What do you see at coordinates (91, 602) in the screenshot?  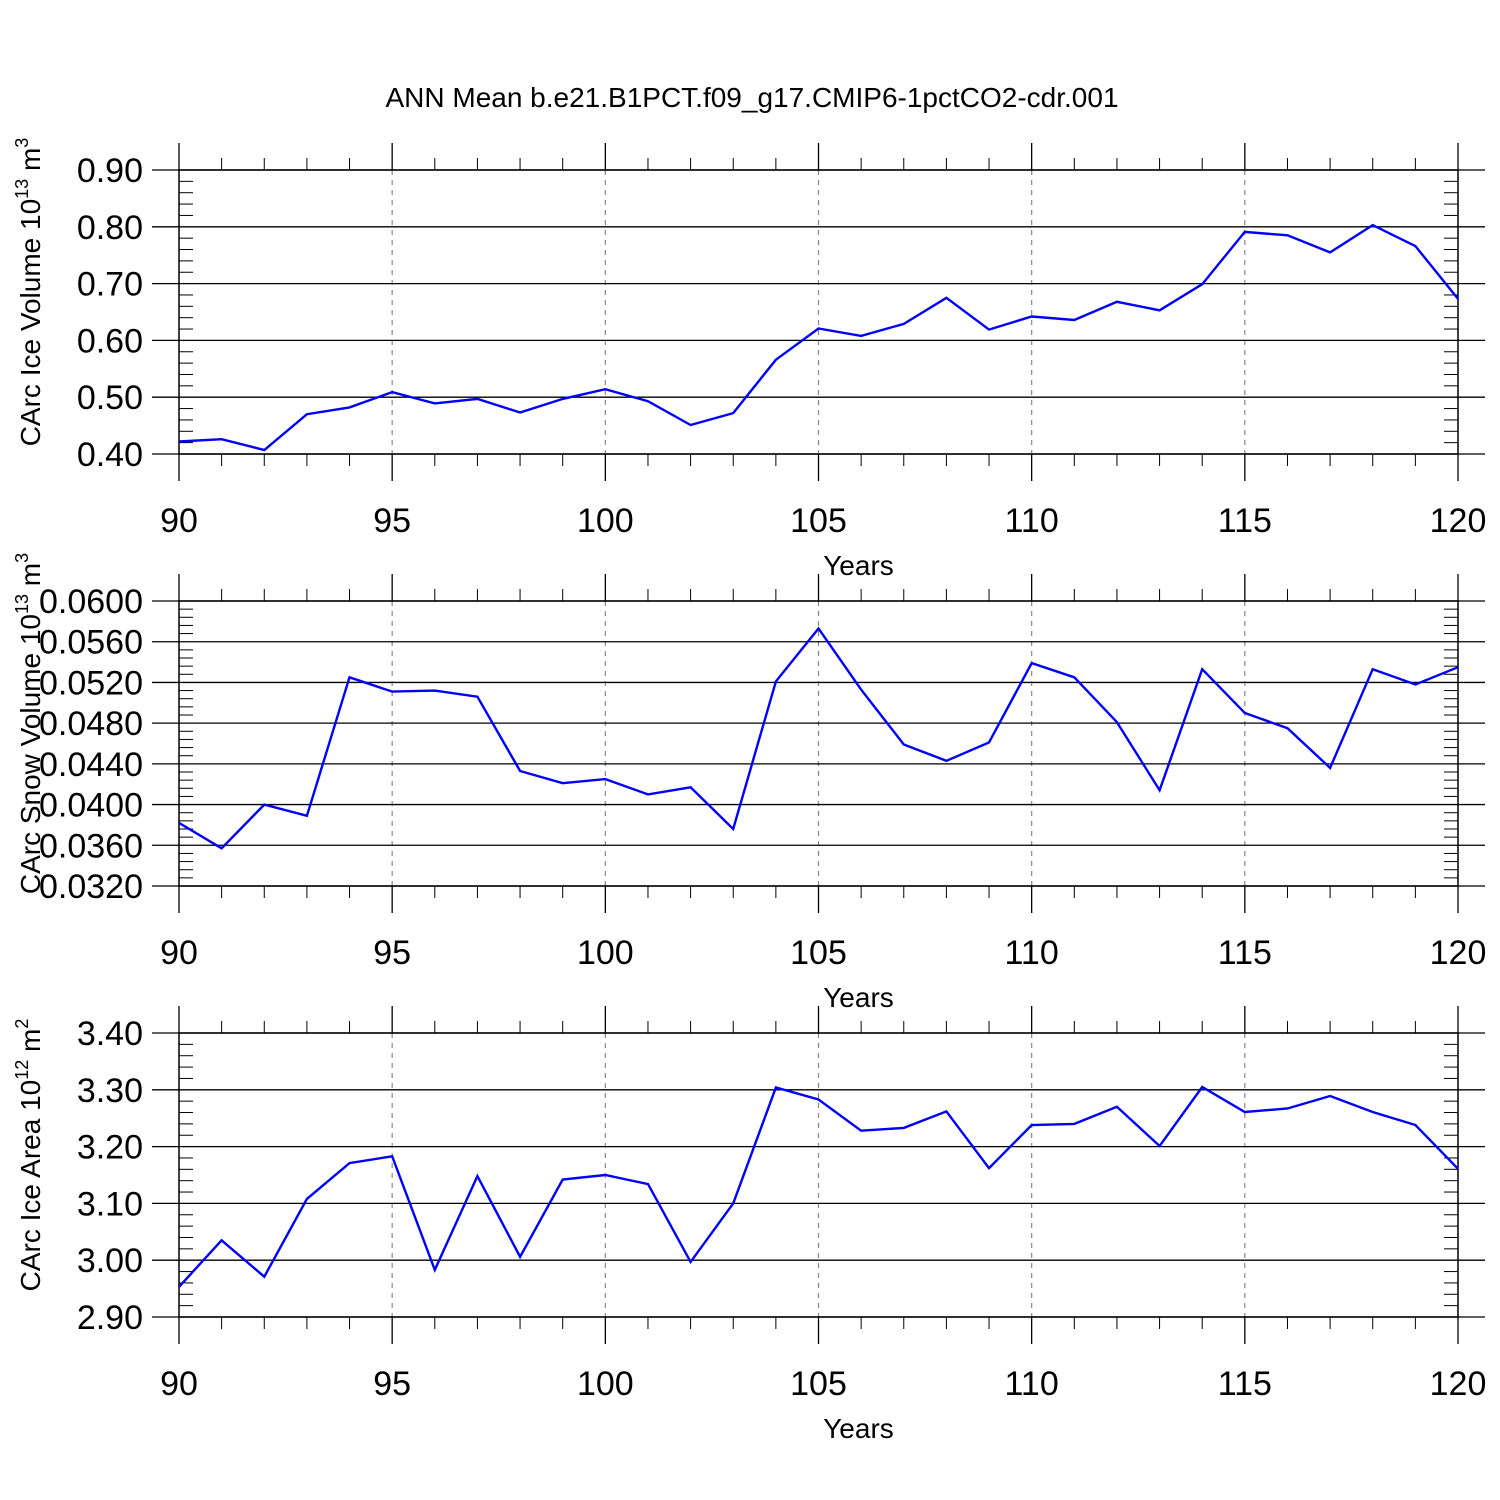 I see `y-tick-label: 0.0600` at bounding box center [91, 602].